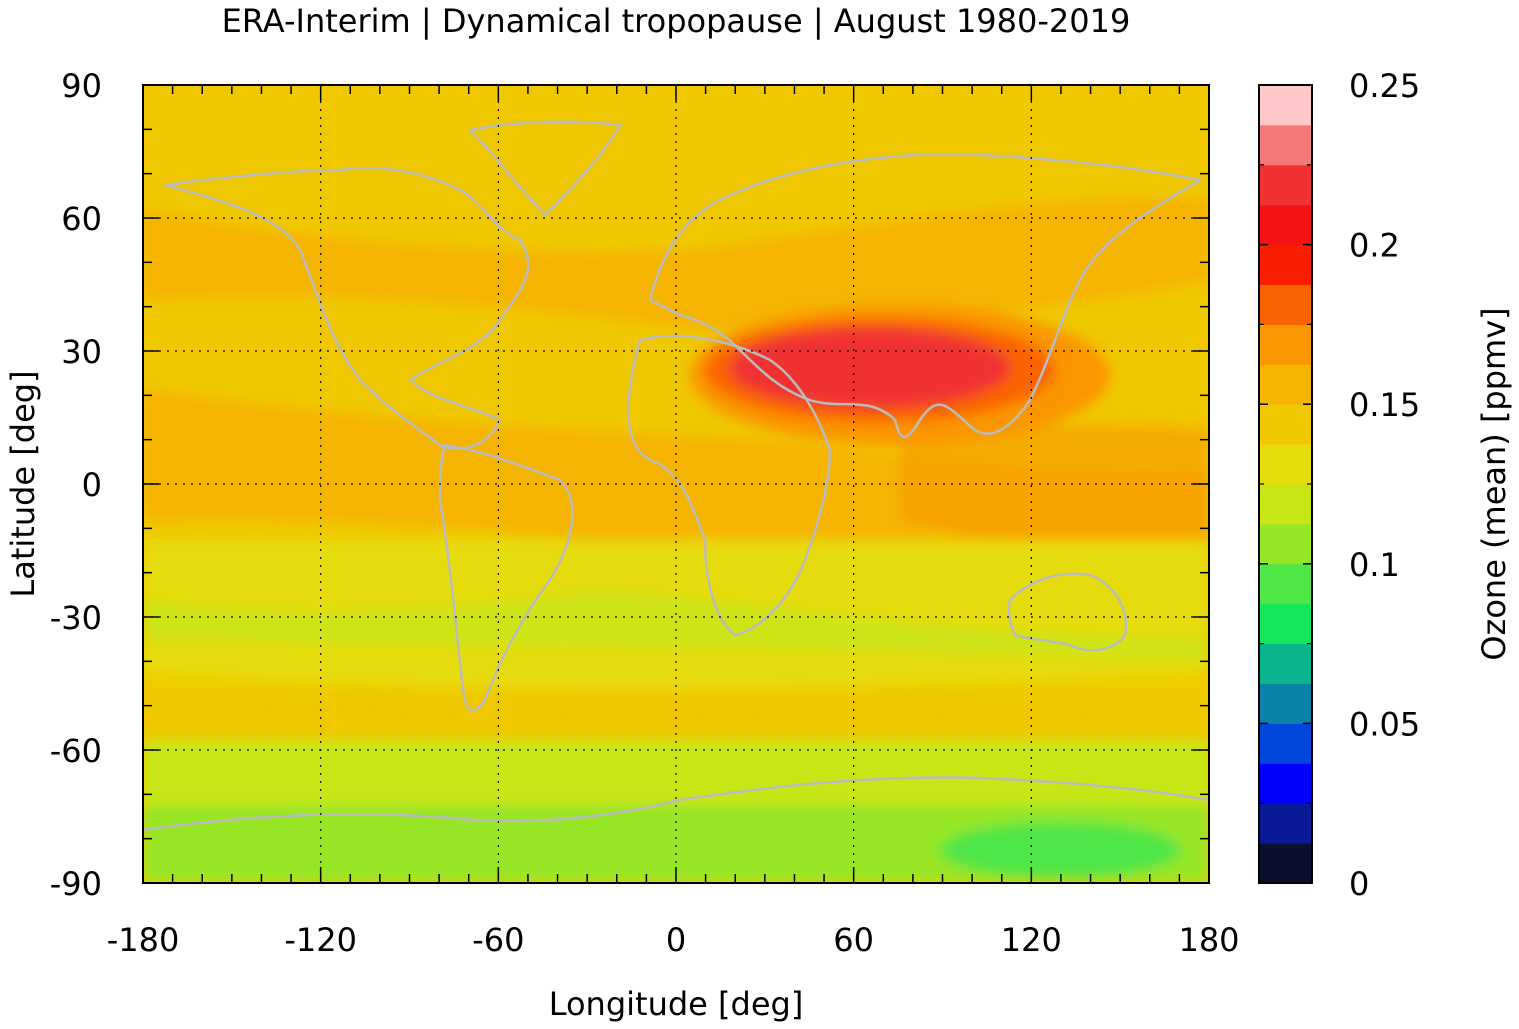 The height and width of the screenshot is (1029, 1519). What do you see at coordinates (545, 168) in the screenshot?
I see `coastline-greenland` at bounding box center [545, 168].